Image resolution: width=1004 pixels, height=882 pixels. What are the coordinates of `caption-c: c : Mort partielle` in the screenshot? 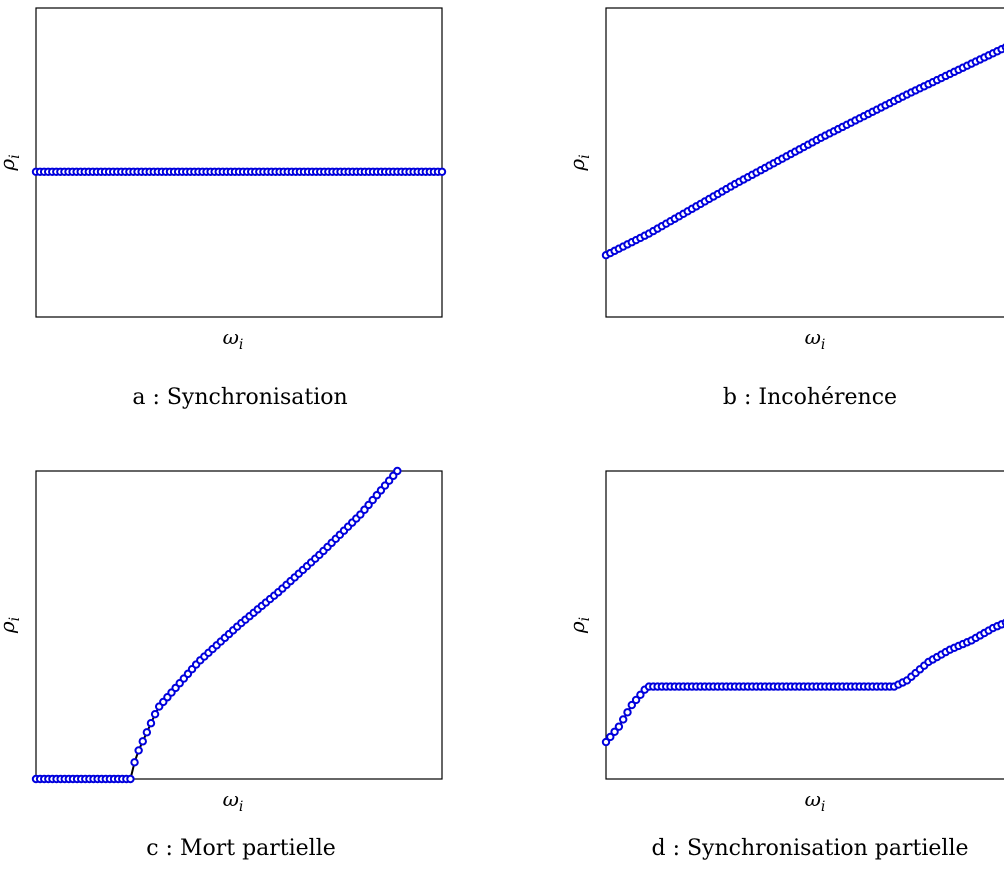 It's located at (241, 848).